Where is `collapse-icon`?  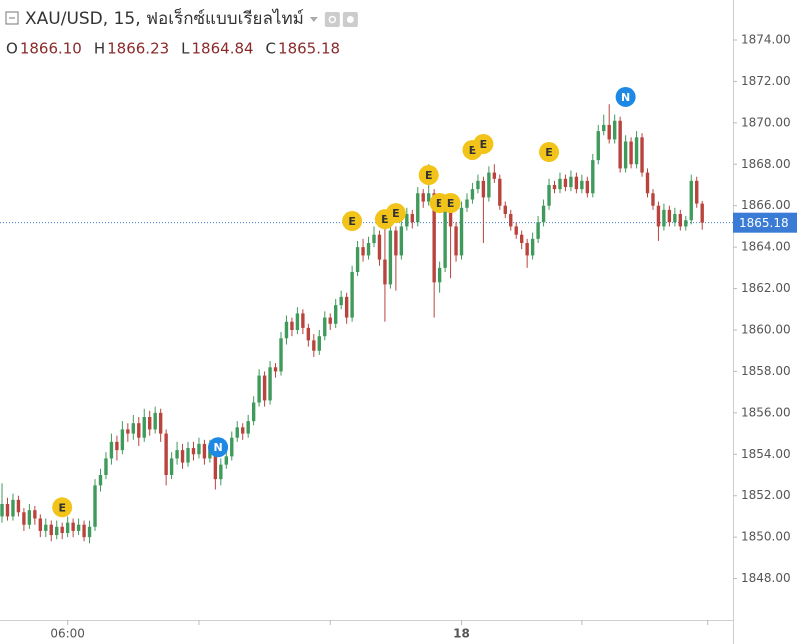
collapse-icon is located at coordinates (12, 18).